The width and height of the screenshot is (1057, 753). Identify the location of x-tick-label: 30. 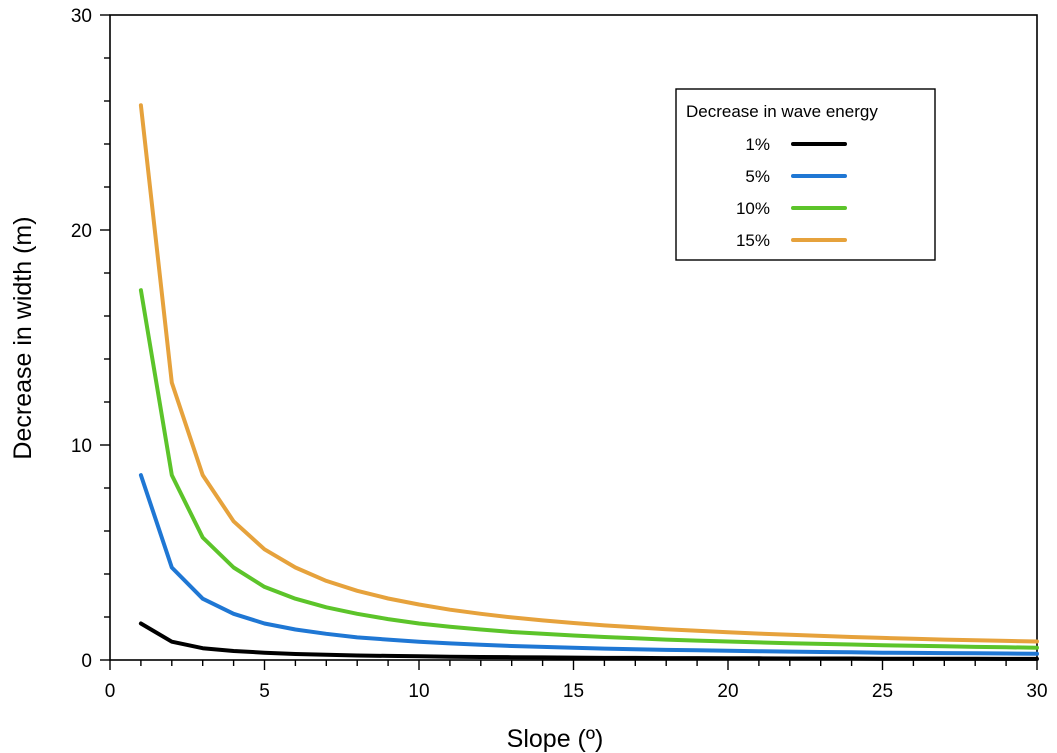
(1036, 691).